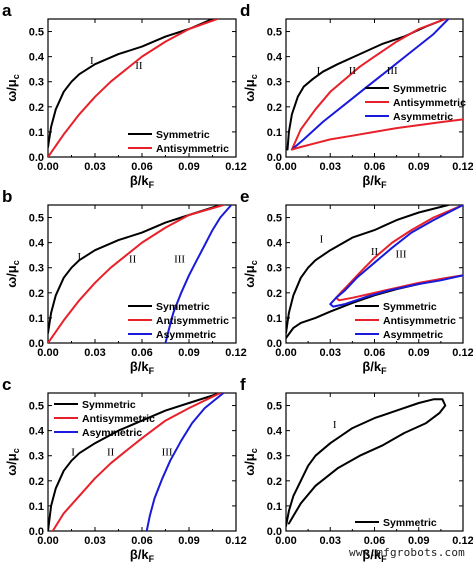  I want to click on panel-letter: c, so click(6, 384).